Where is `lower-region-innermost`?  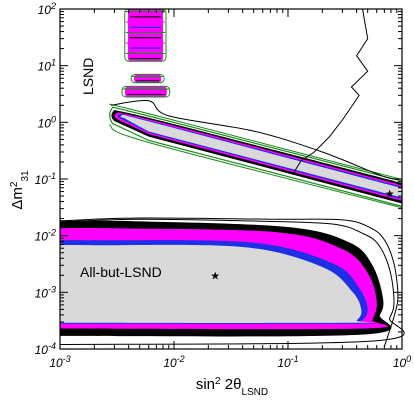
lower-region-innermost is located at coordinates (216, 283).